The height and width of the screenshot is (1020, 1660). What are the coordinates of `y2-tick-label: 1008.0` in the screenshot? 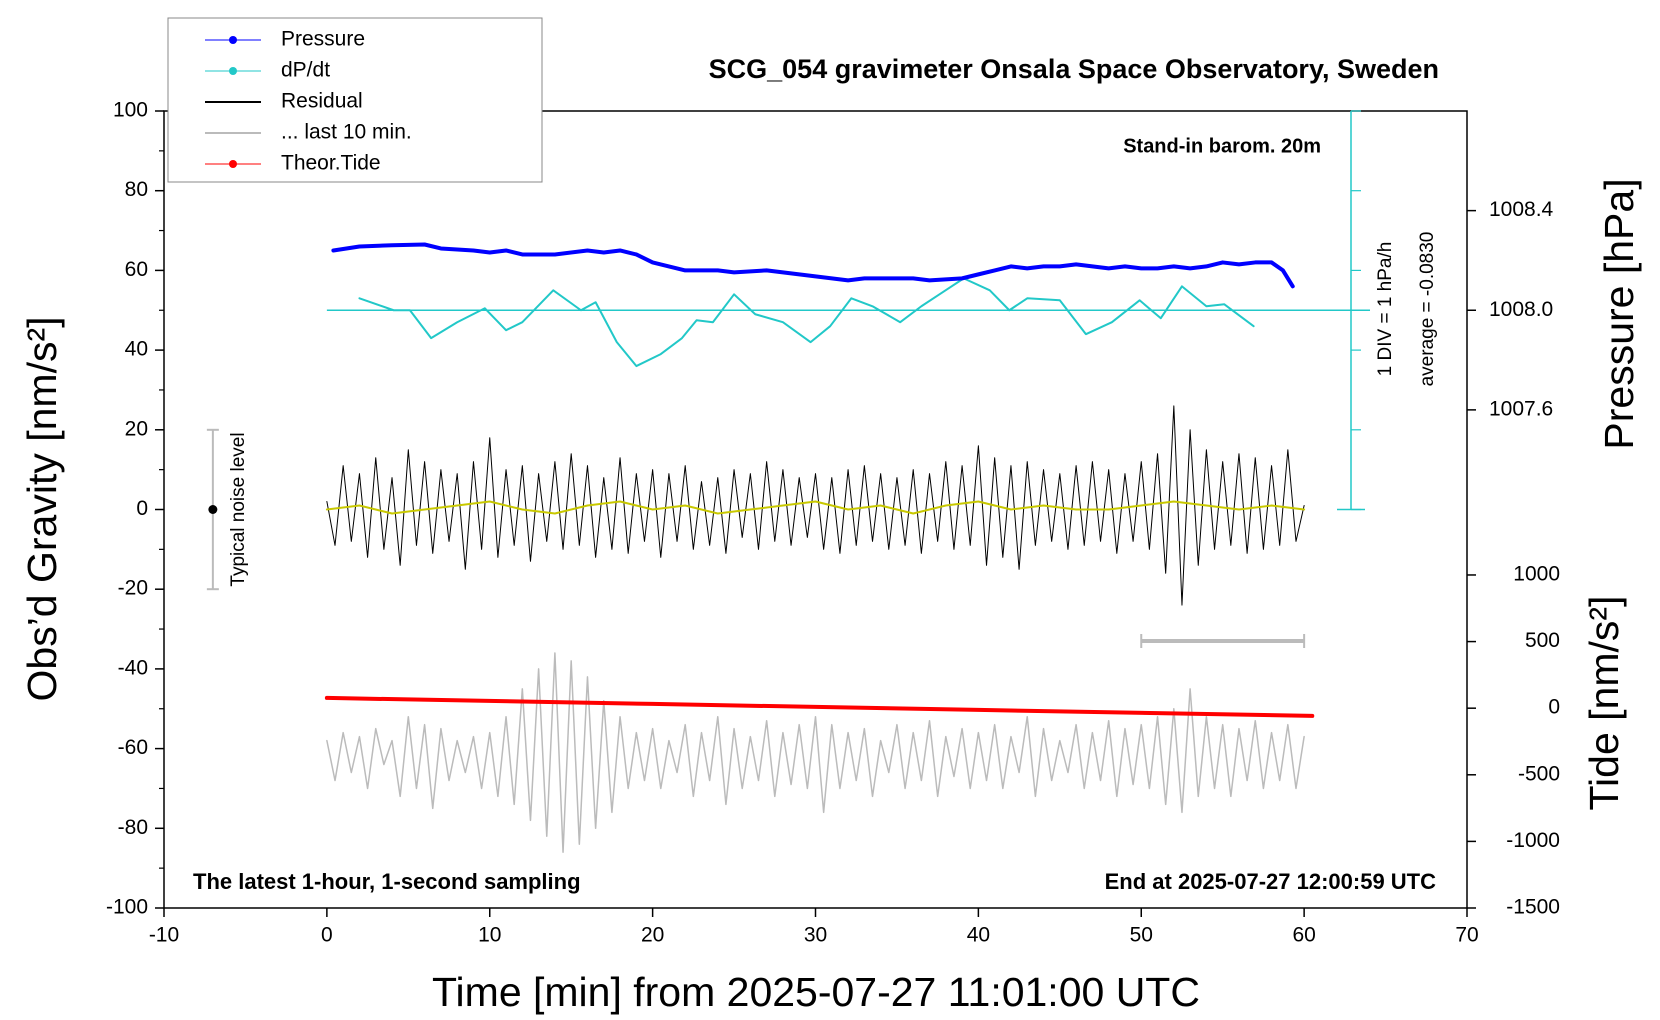 It's located at (1521, 309).